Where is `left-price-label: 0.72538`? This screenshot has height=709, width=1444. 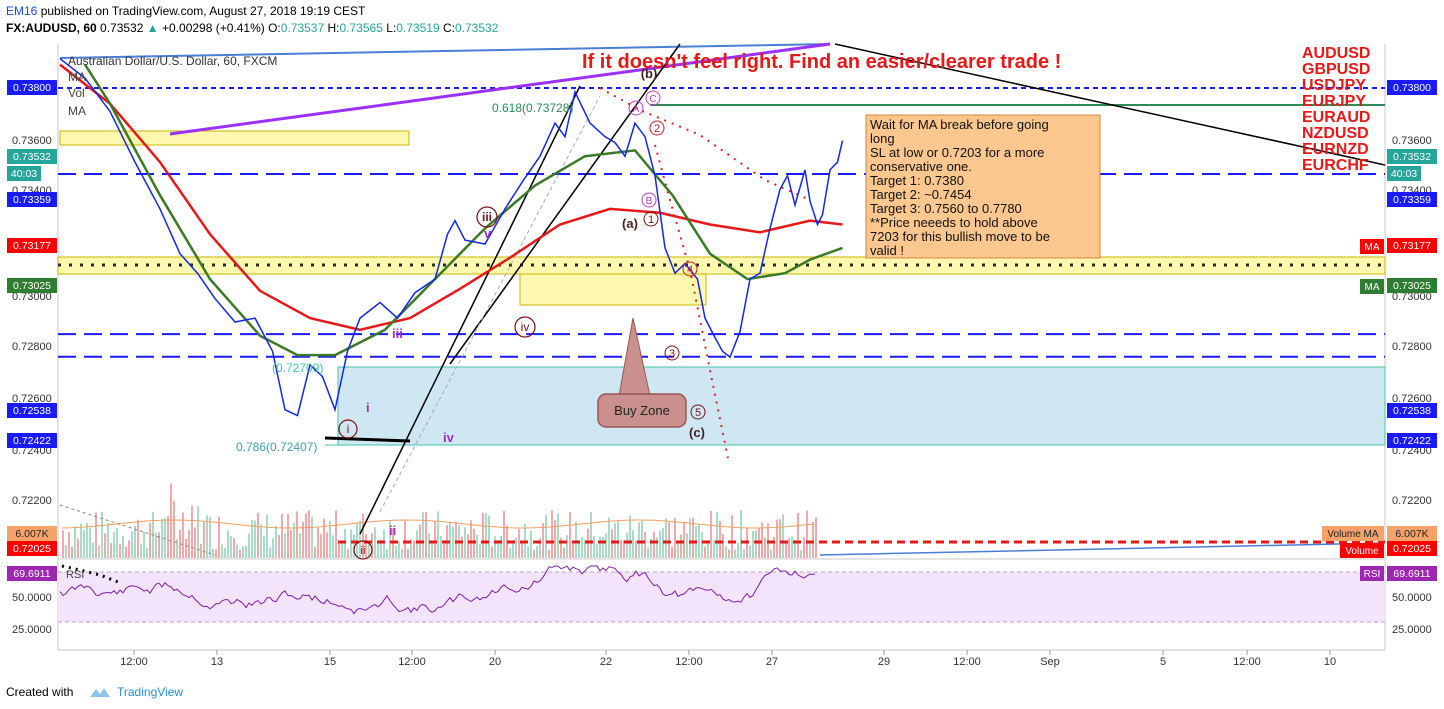 left-price-label: 0.72538 is located at coordinates (32, 411).